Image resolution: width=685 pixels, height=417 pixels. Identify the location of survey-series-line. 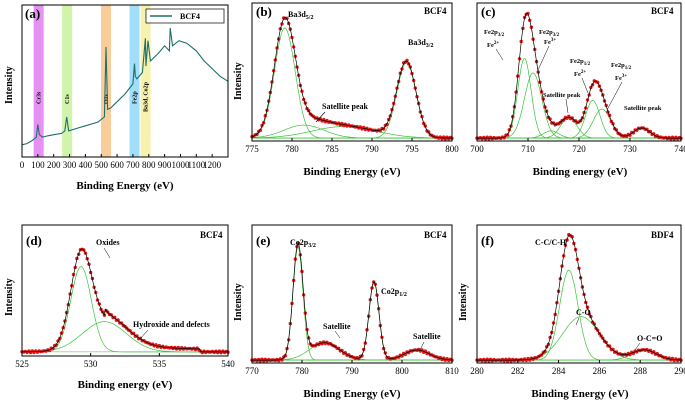
(125, 86).